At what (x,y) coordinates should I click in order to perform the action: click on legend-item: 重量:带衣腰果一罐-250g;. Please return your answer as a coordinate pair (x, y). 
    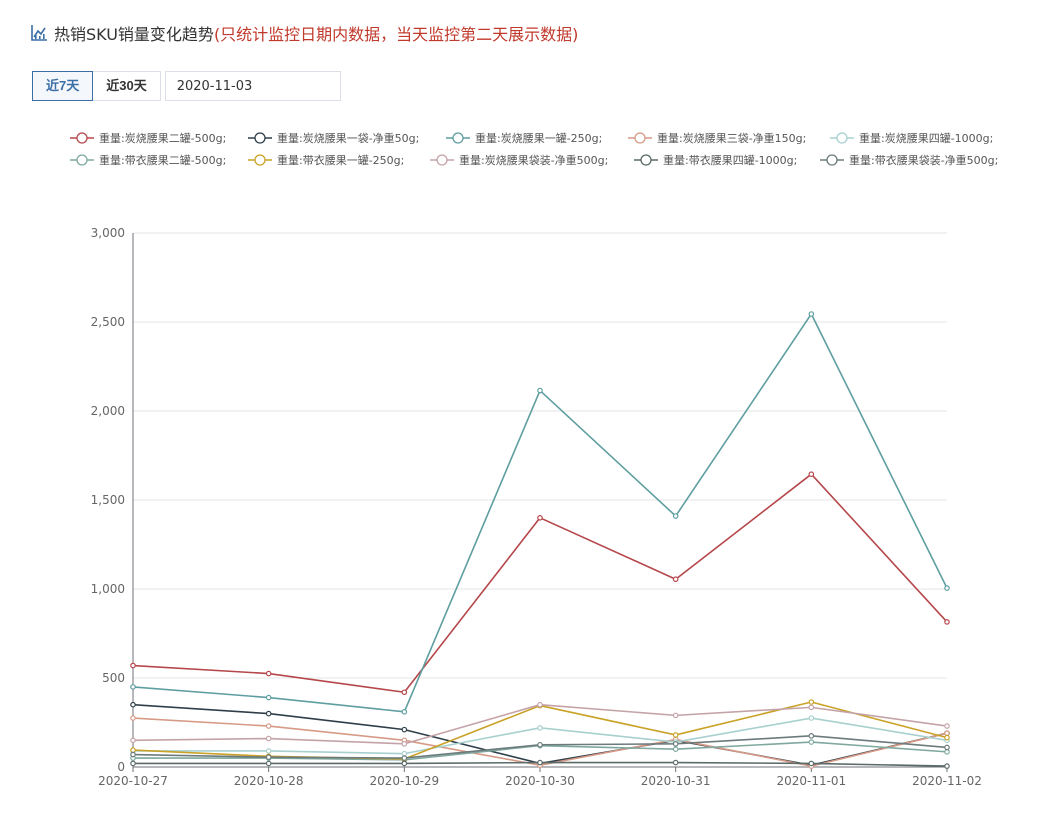
    Looking at the image, I should click on (326, 160).